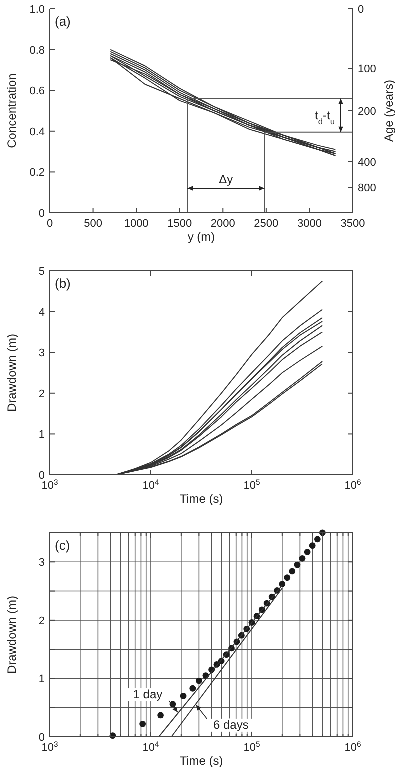 The image size is (403, 770). I want to click on y-tick-label: 0.4, so click(37, 132).